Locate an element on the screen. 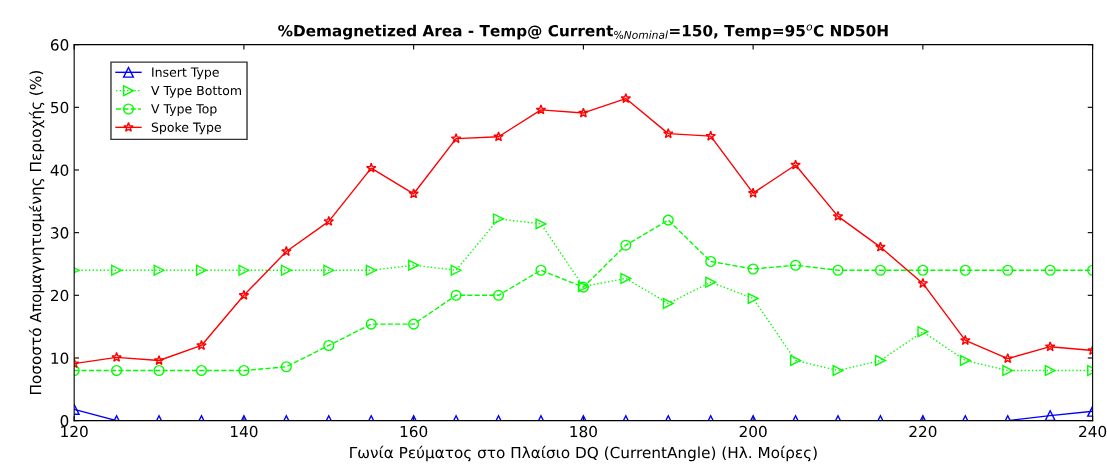 Image resolution: width=1107 pixels, height=470 pixels. chart-title: %Demagnetized Area - Temp@ Current$_{%Nominal}$=150, Temp=95$^{o}$C ND50H is located at coordinates (583, 32).